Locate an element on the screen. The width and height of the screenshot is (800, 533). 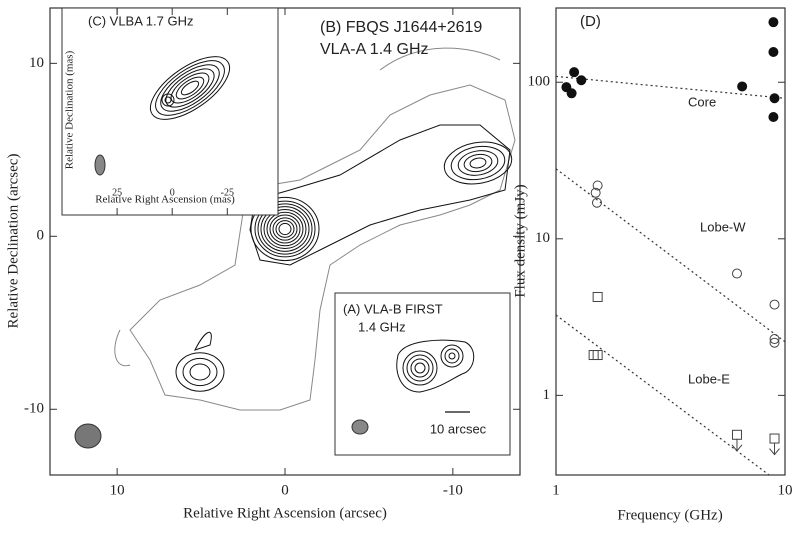
first-contours is located at coordinates (433, 365).